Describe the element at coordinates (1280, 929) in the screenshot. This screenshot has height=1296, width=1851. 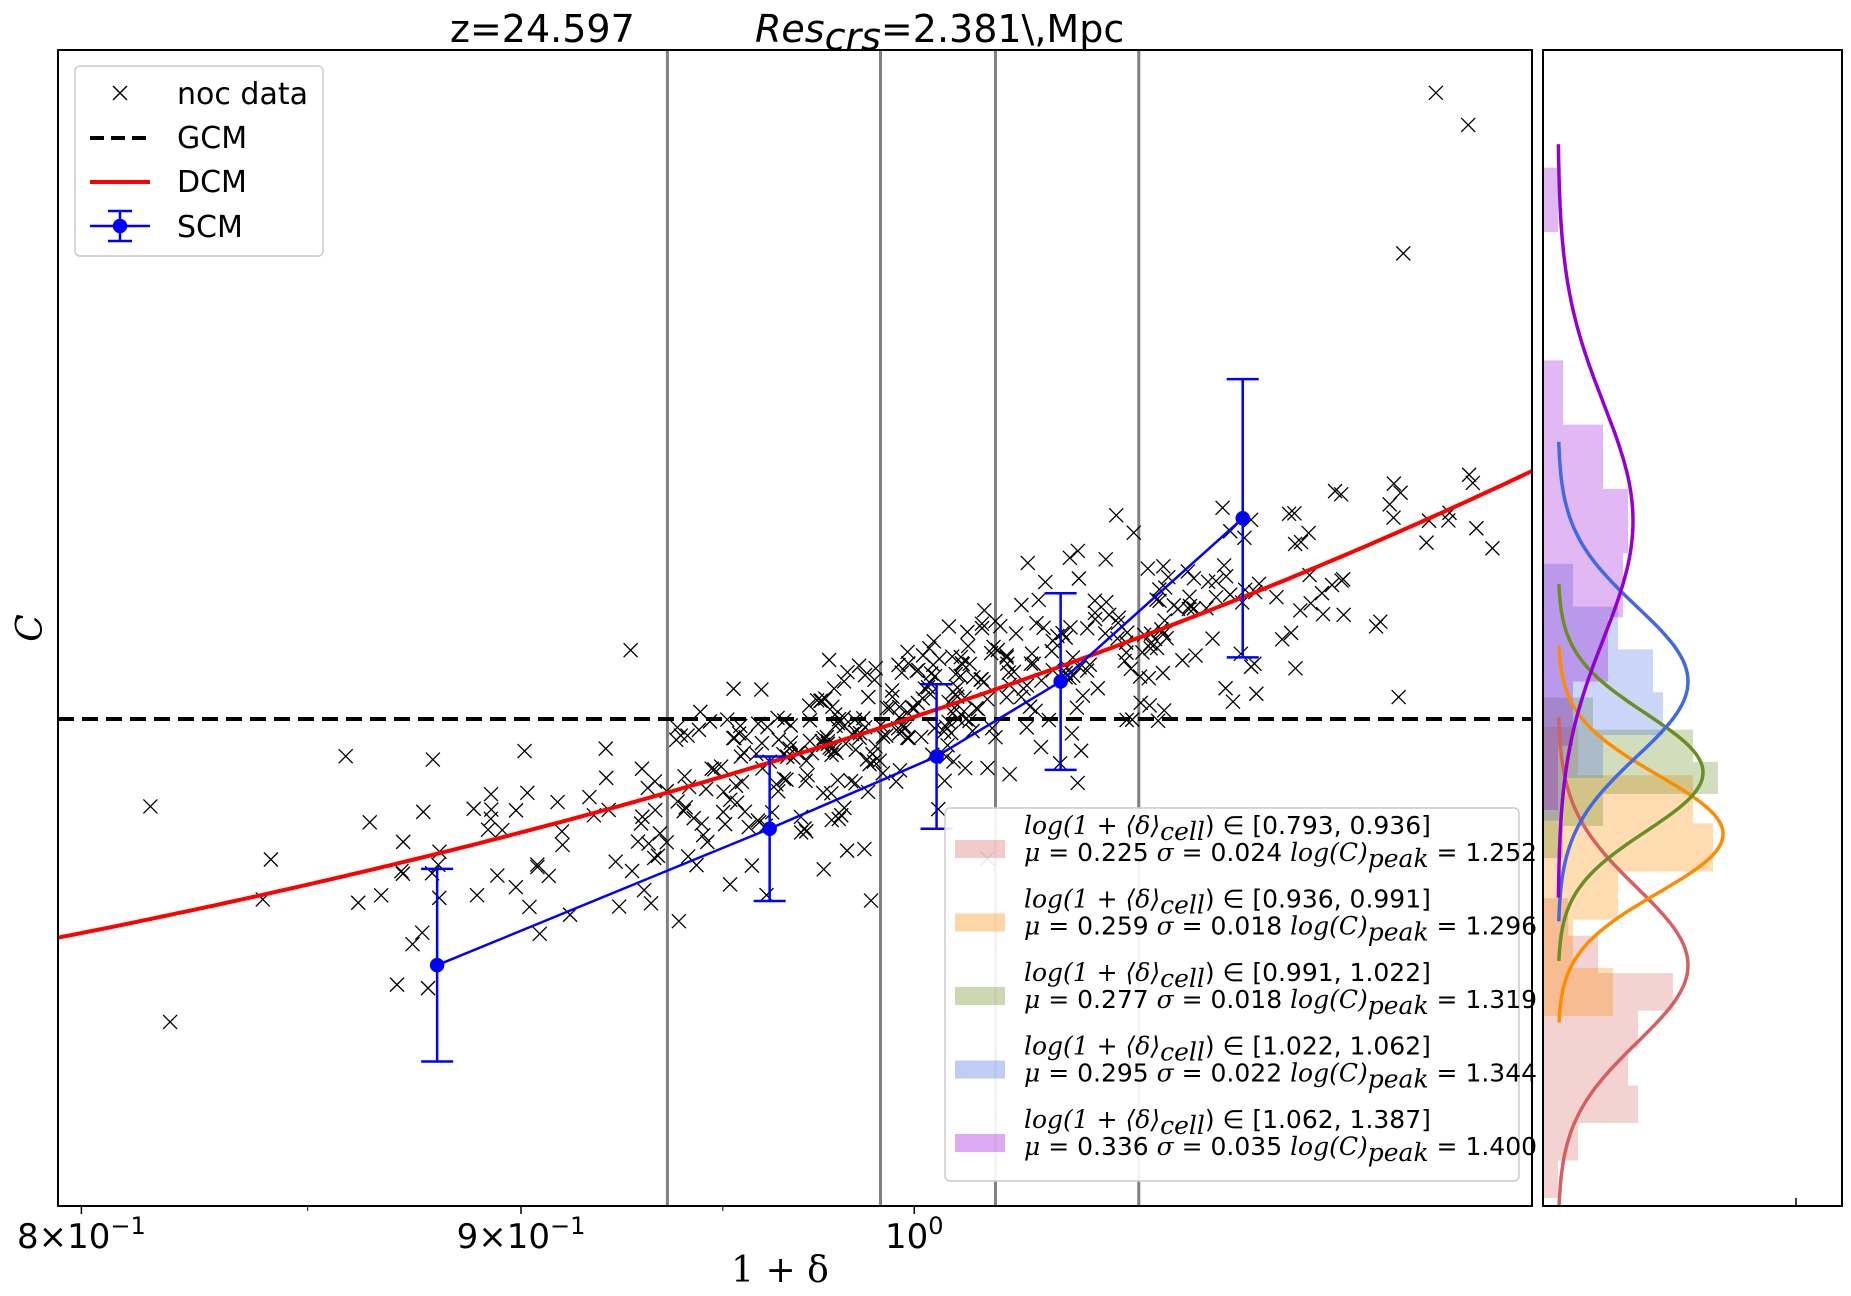
I see `bin-legend-stats: μ = 0.259 σ = 0.018 log(C)peak = 1.296` at that location.